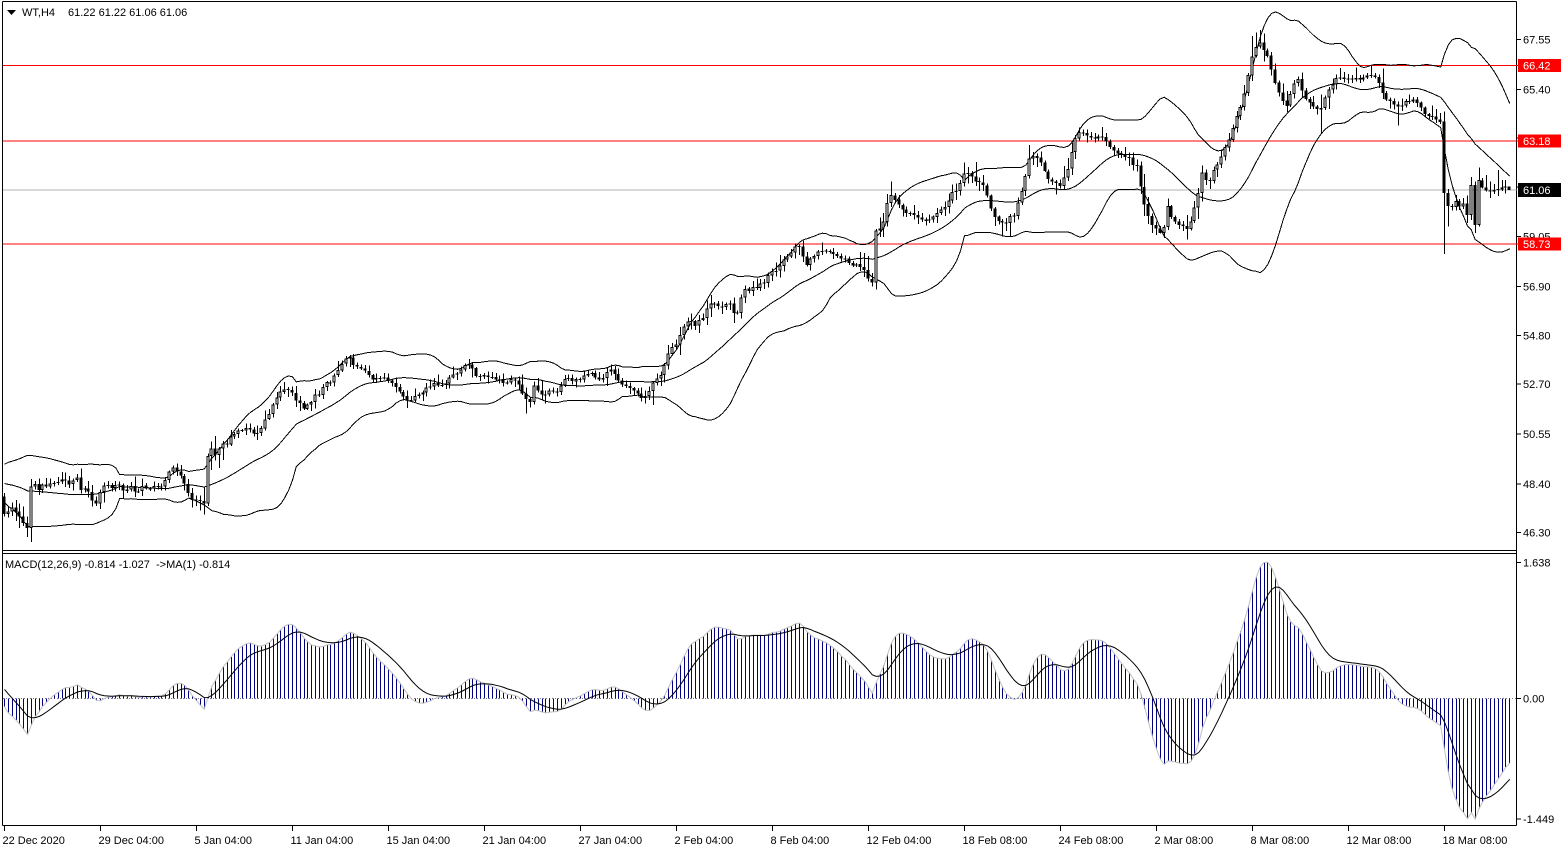  What do you see at coordinates (11, 12) in the screenshot?
I see `symbol-collapse-arrow-icon` at bounding box center [11, 12].